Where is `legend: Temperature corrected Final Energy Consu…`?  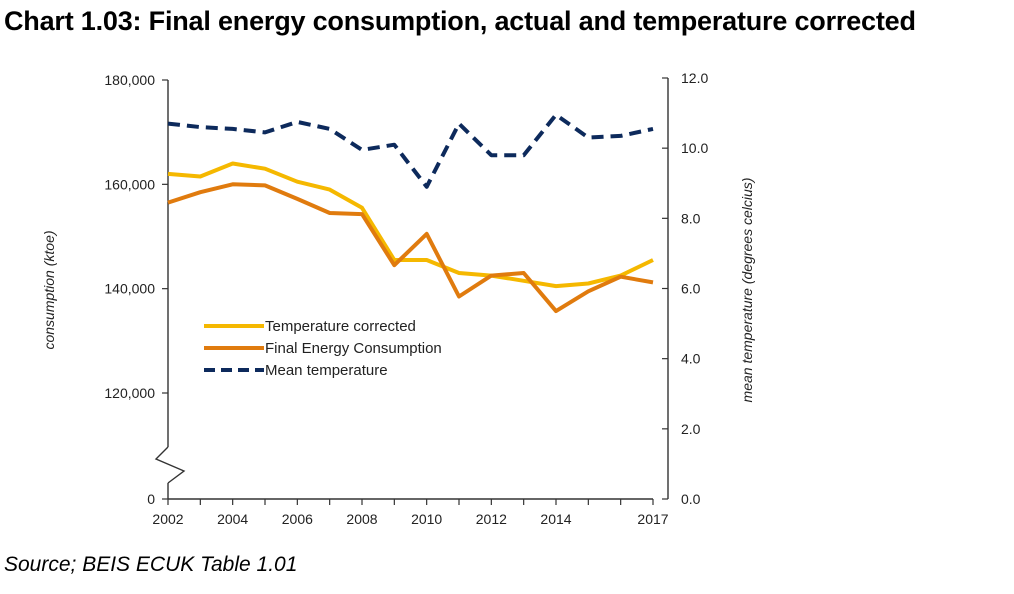 legend: Temperature corrected Final Energy Consu… is located at coordinates (323, 348).